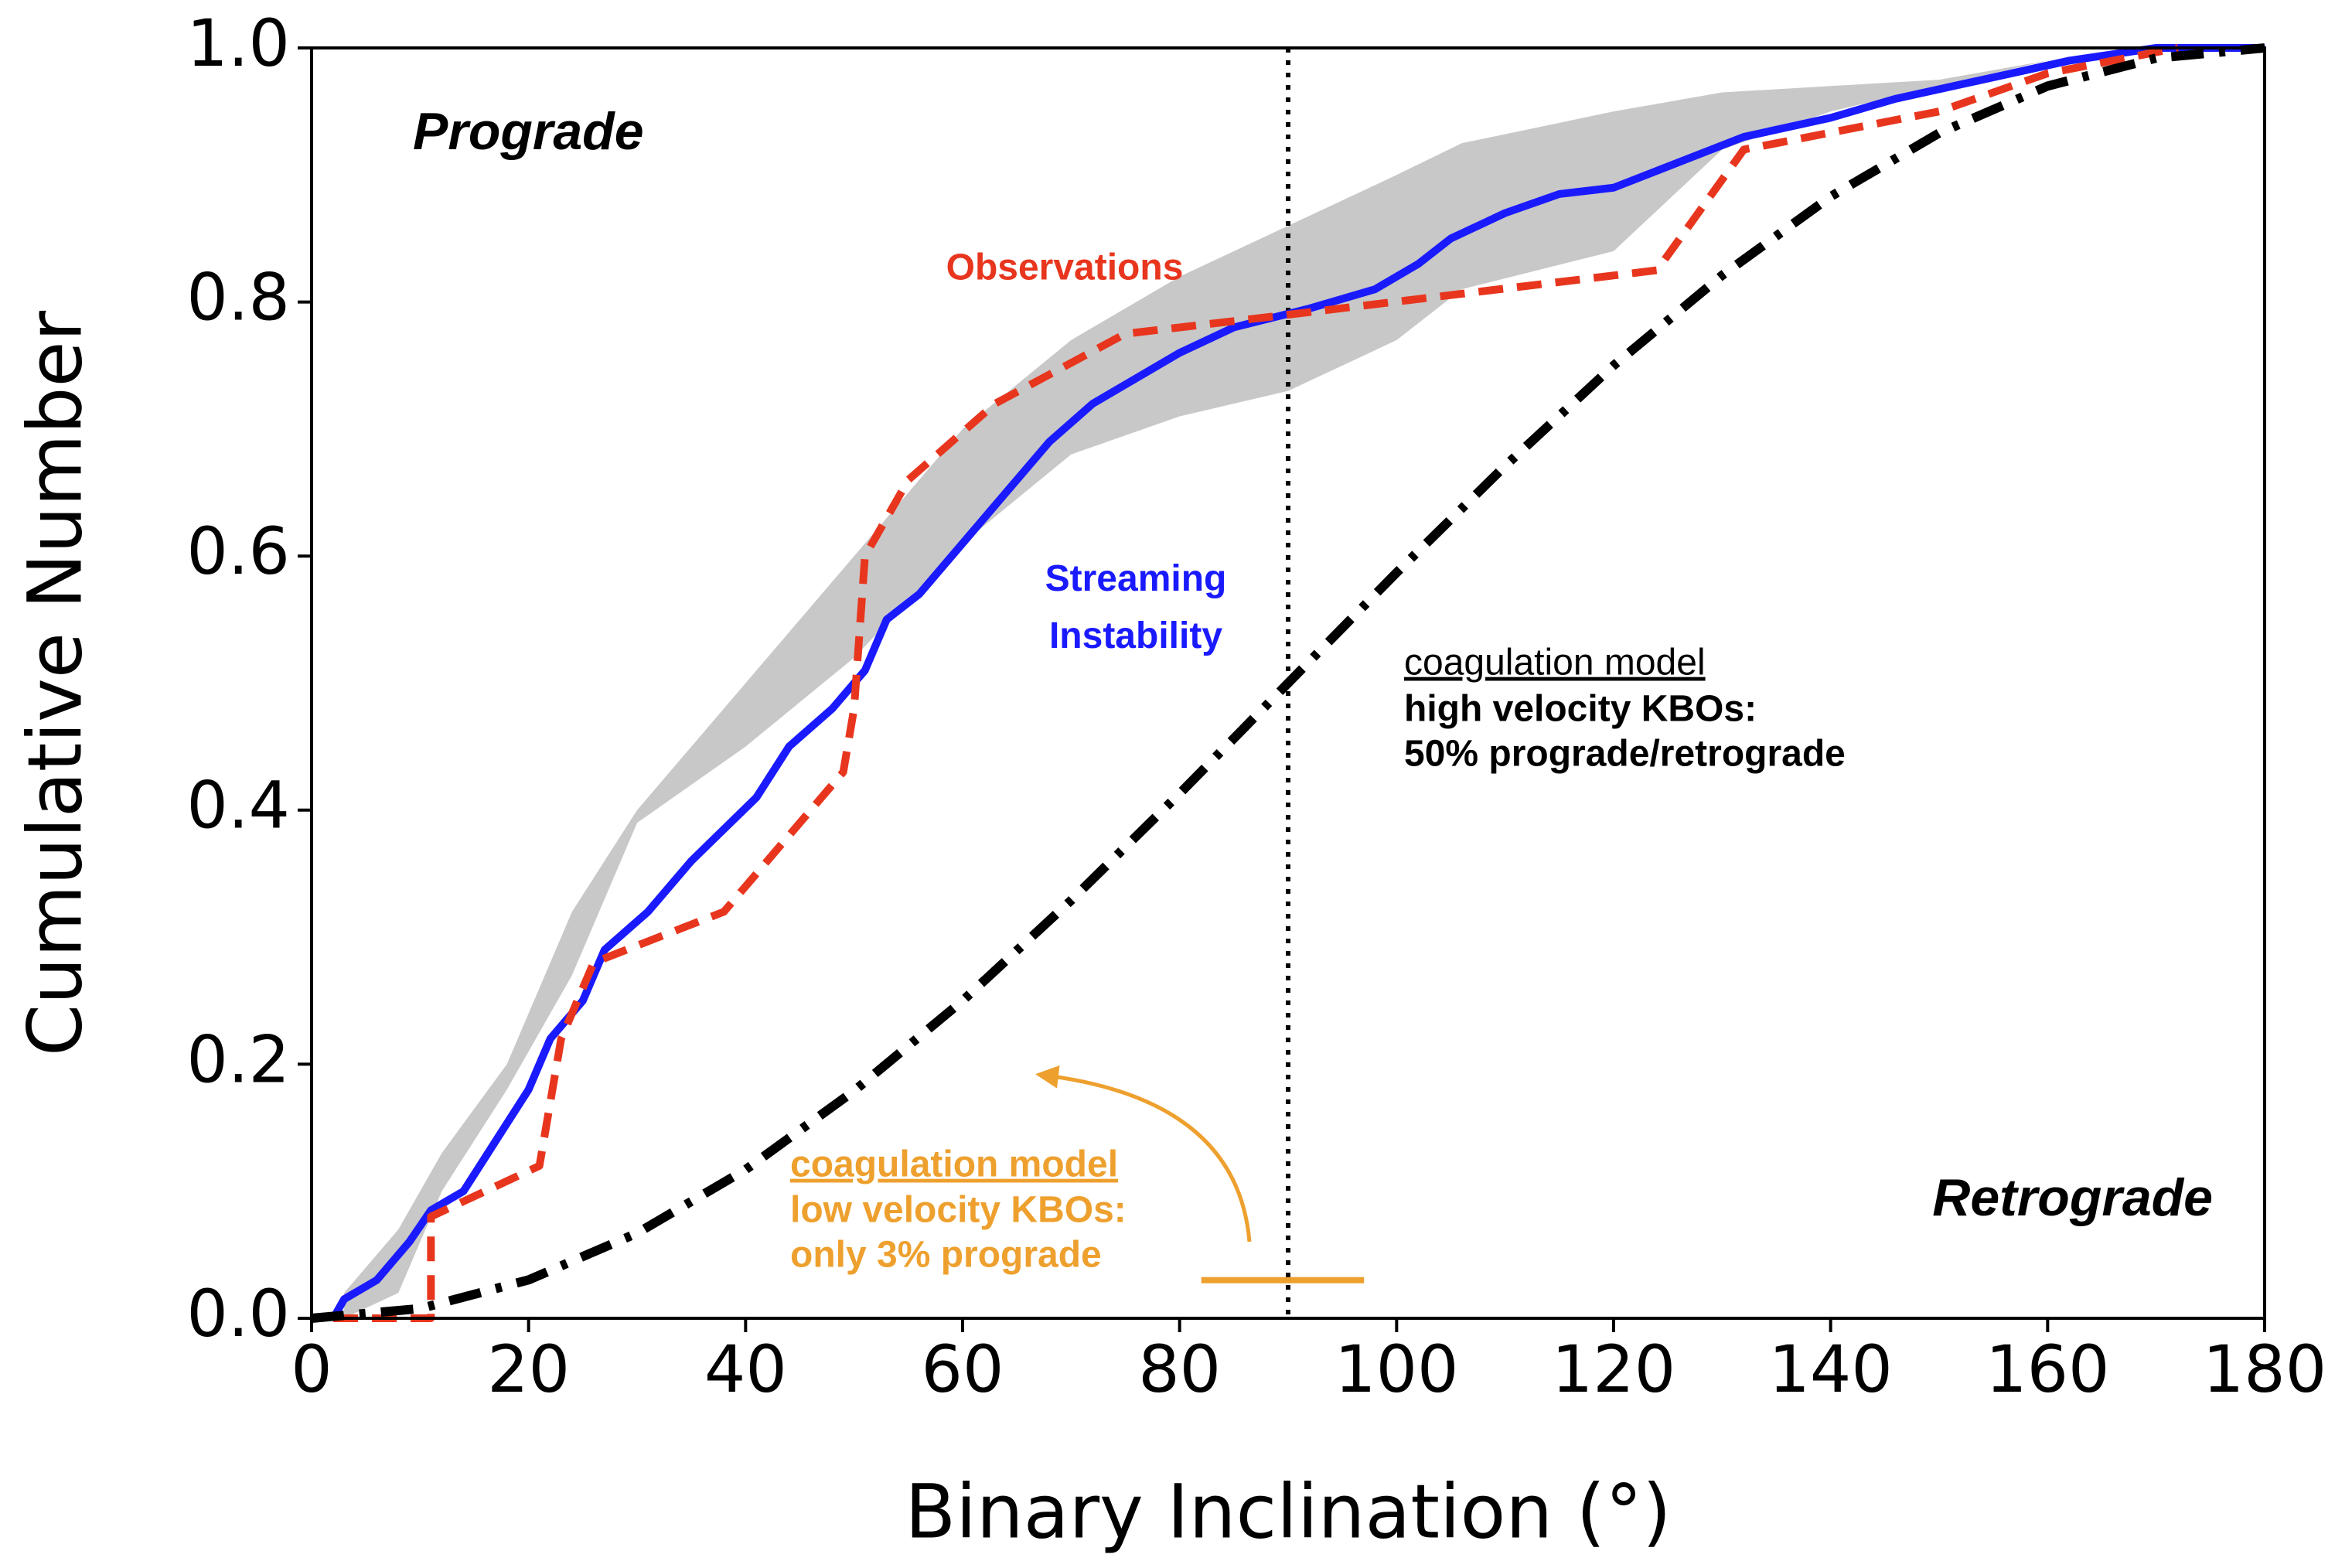  What do you see at coordinates (2047, 1369) in the screenshot?
I see `x-tick-label: 160` at bounding box center [2047, 1369].